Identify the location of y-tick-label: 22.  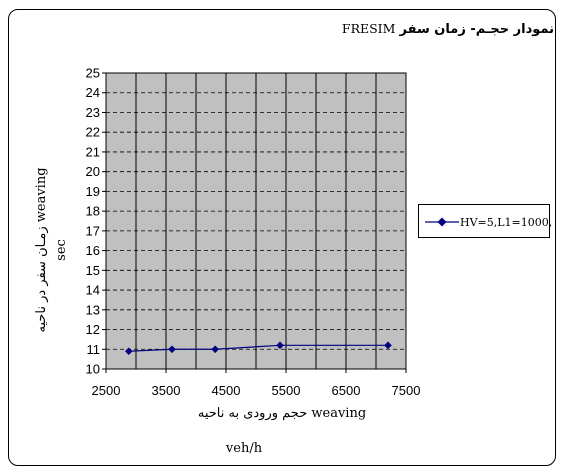
(93, 132).